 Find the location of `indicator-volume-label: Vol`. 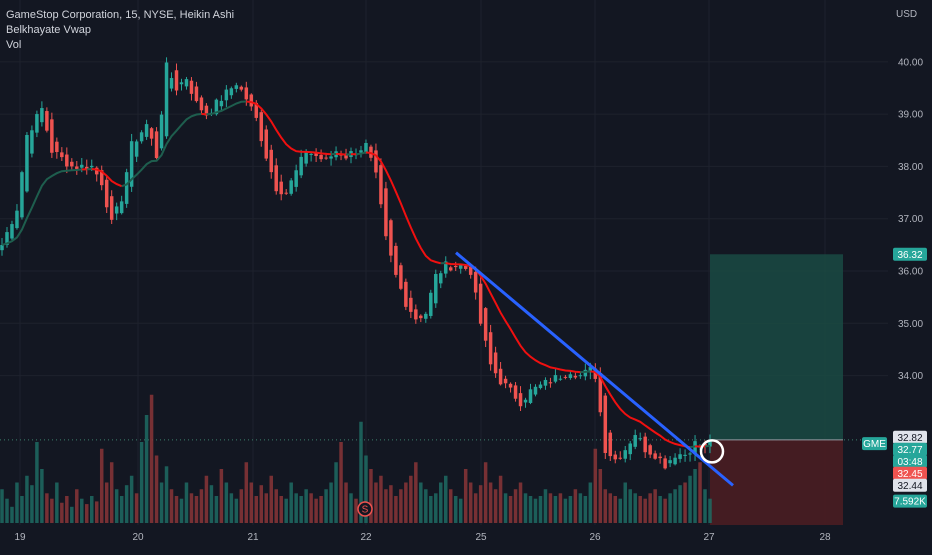

indicator-volume-label: Vol is located at coordinates (120, 45).